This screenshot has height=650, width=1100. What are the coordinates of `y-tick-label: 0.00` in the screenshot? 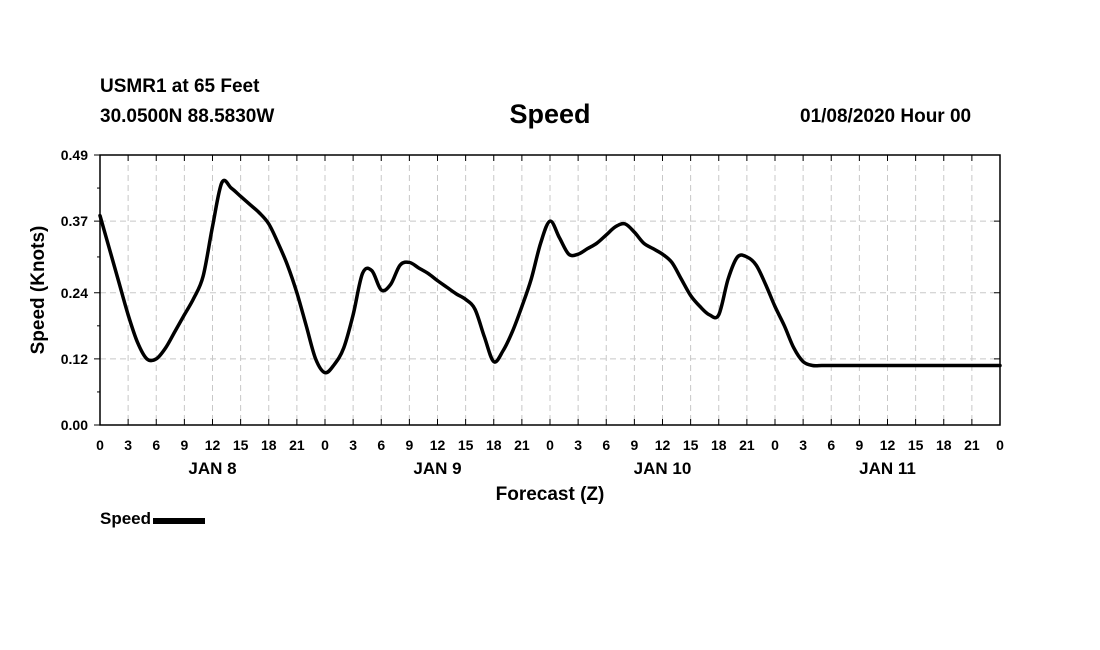 It's located at (74, 425).